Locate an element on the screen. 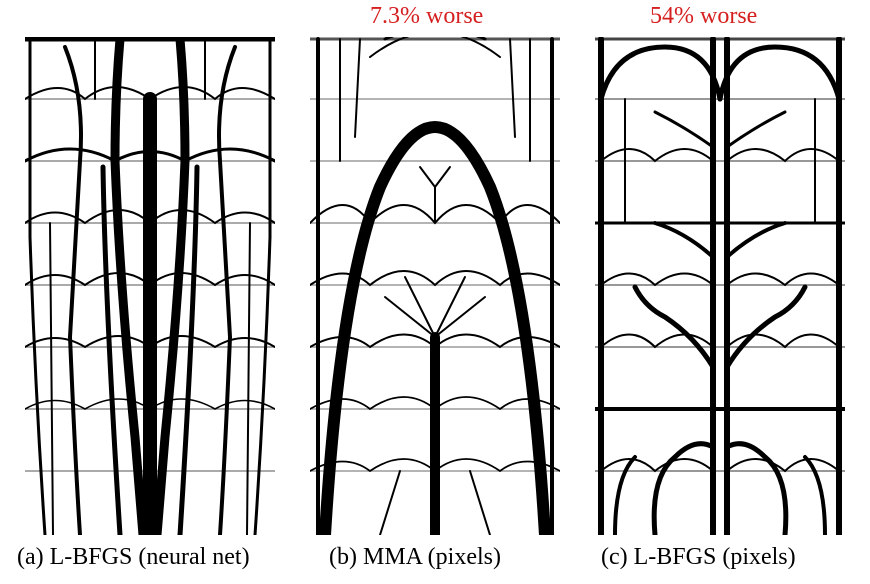  panel-c-annotation: 54% worse is located at coordinates (704, 16).